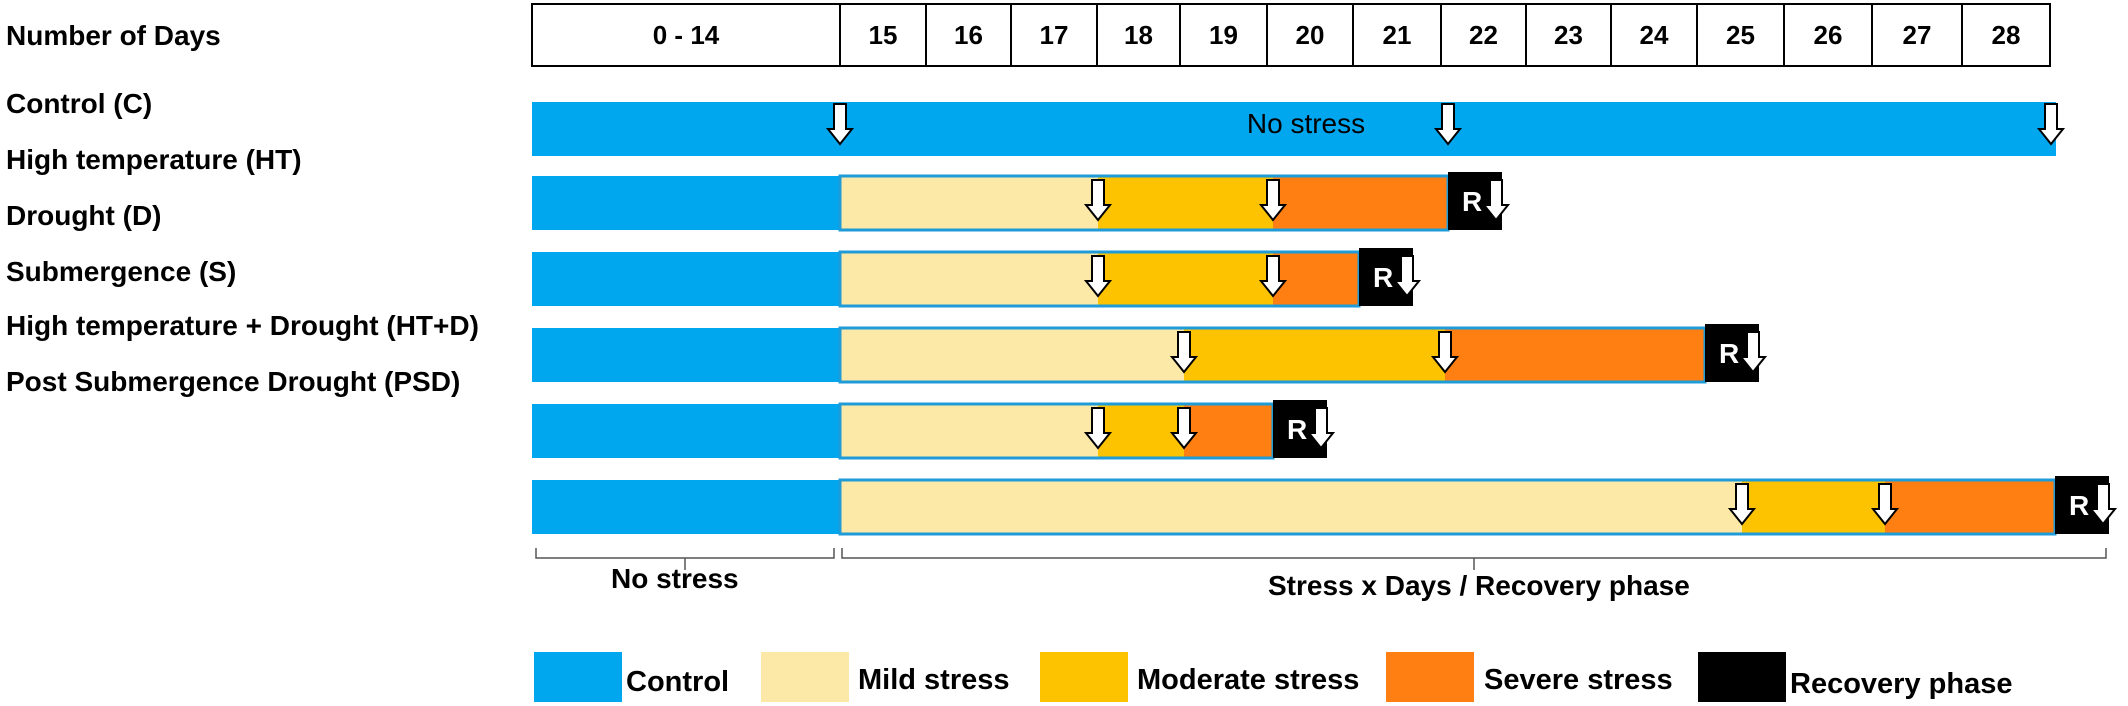  I want to click on ht-moderate-segment, so click(1185, 203).